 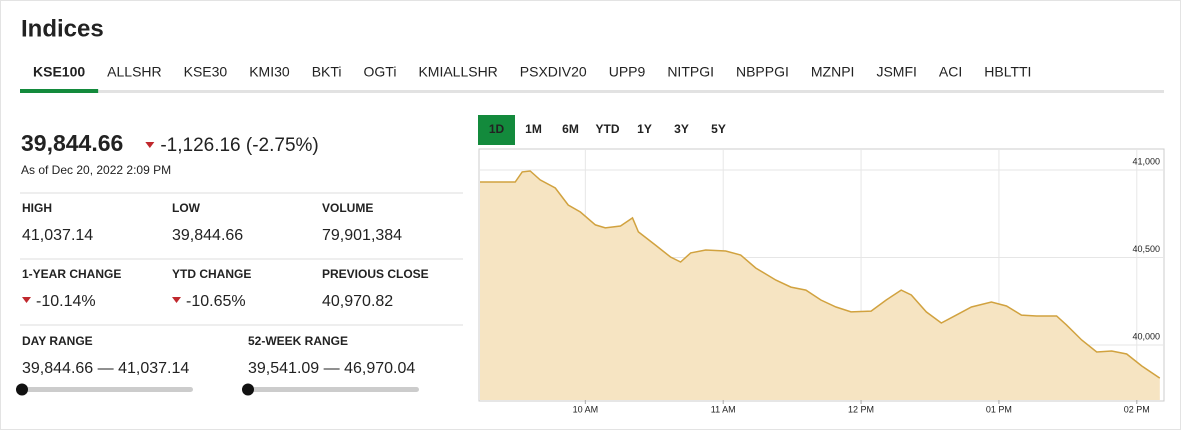 What do you see at coordinates (186, 208) in the screenshot?
I see `stat-label: LOW` at bounding box center [186, 208].